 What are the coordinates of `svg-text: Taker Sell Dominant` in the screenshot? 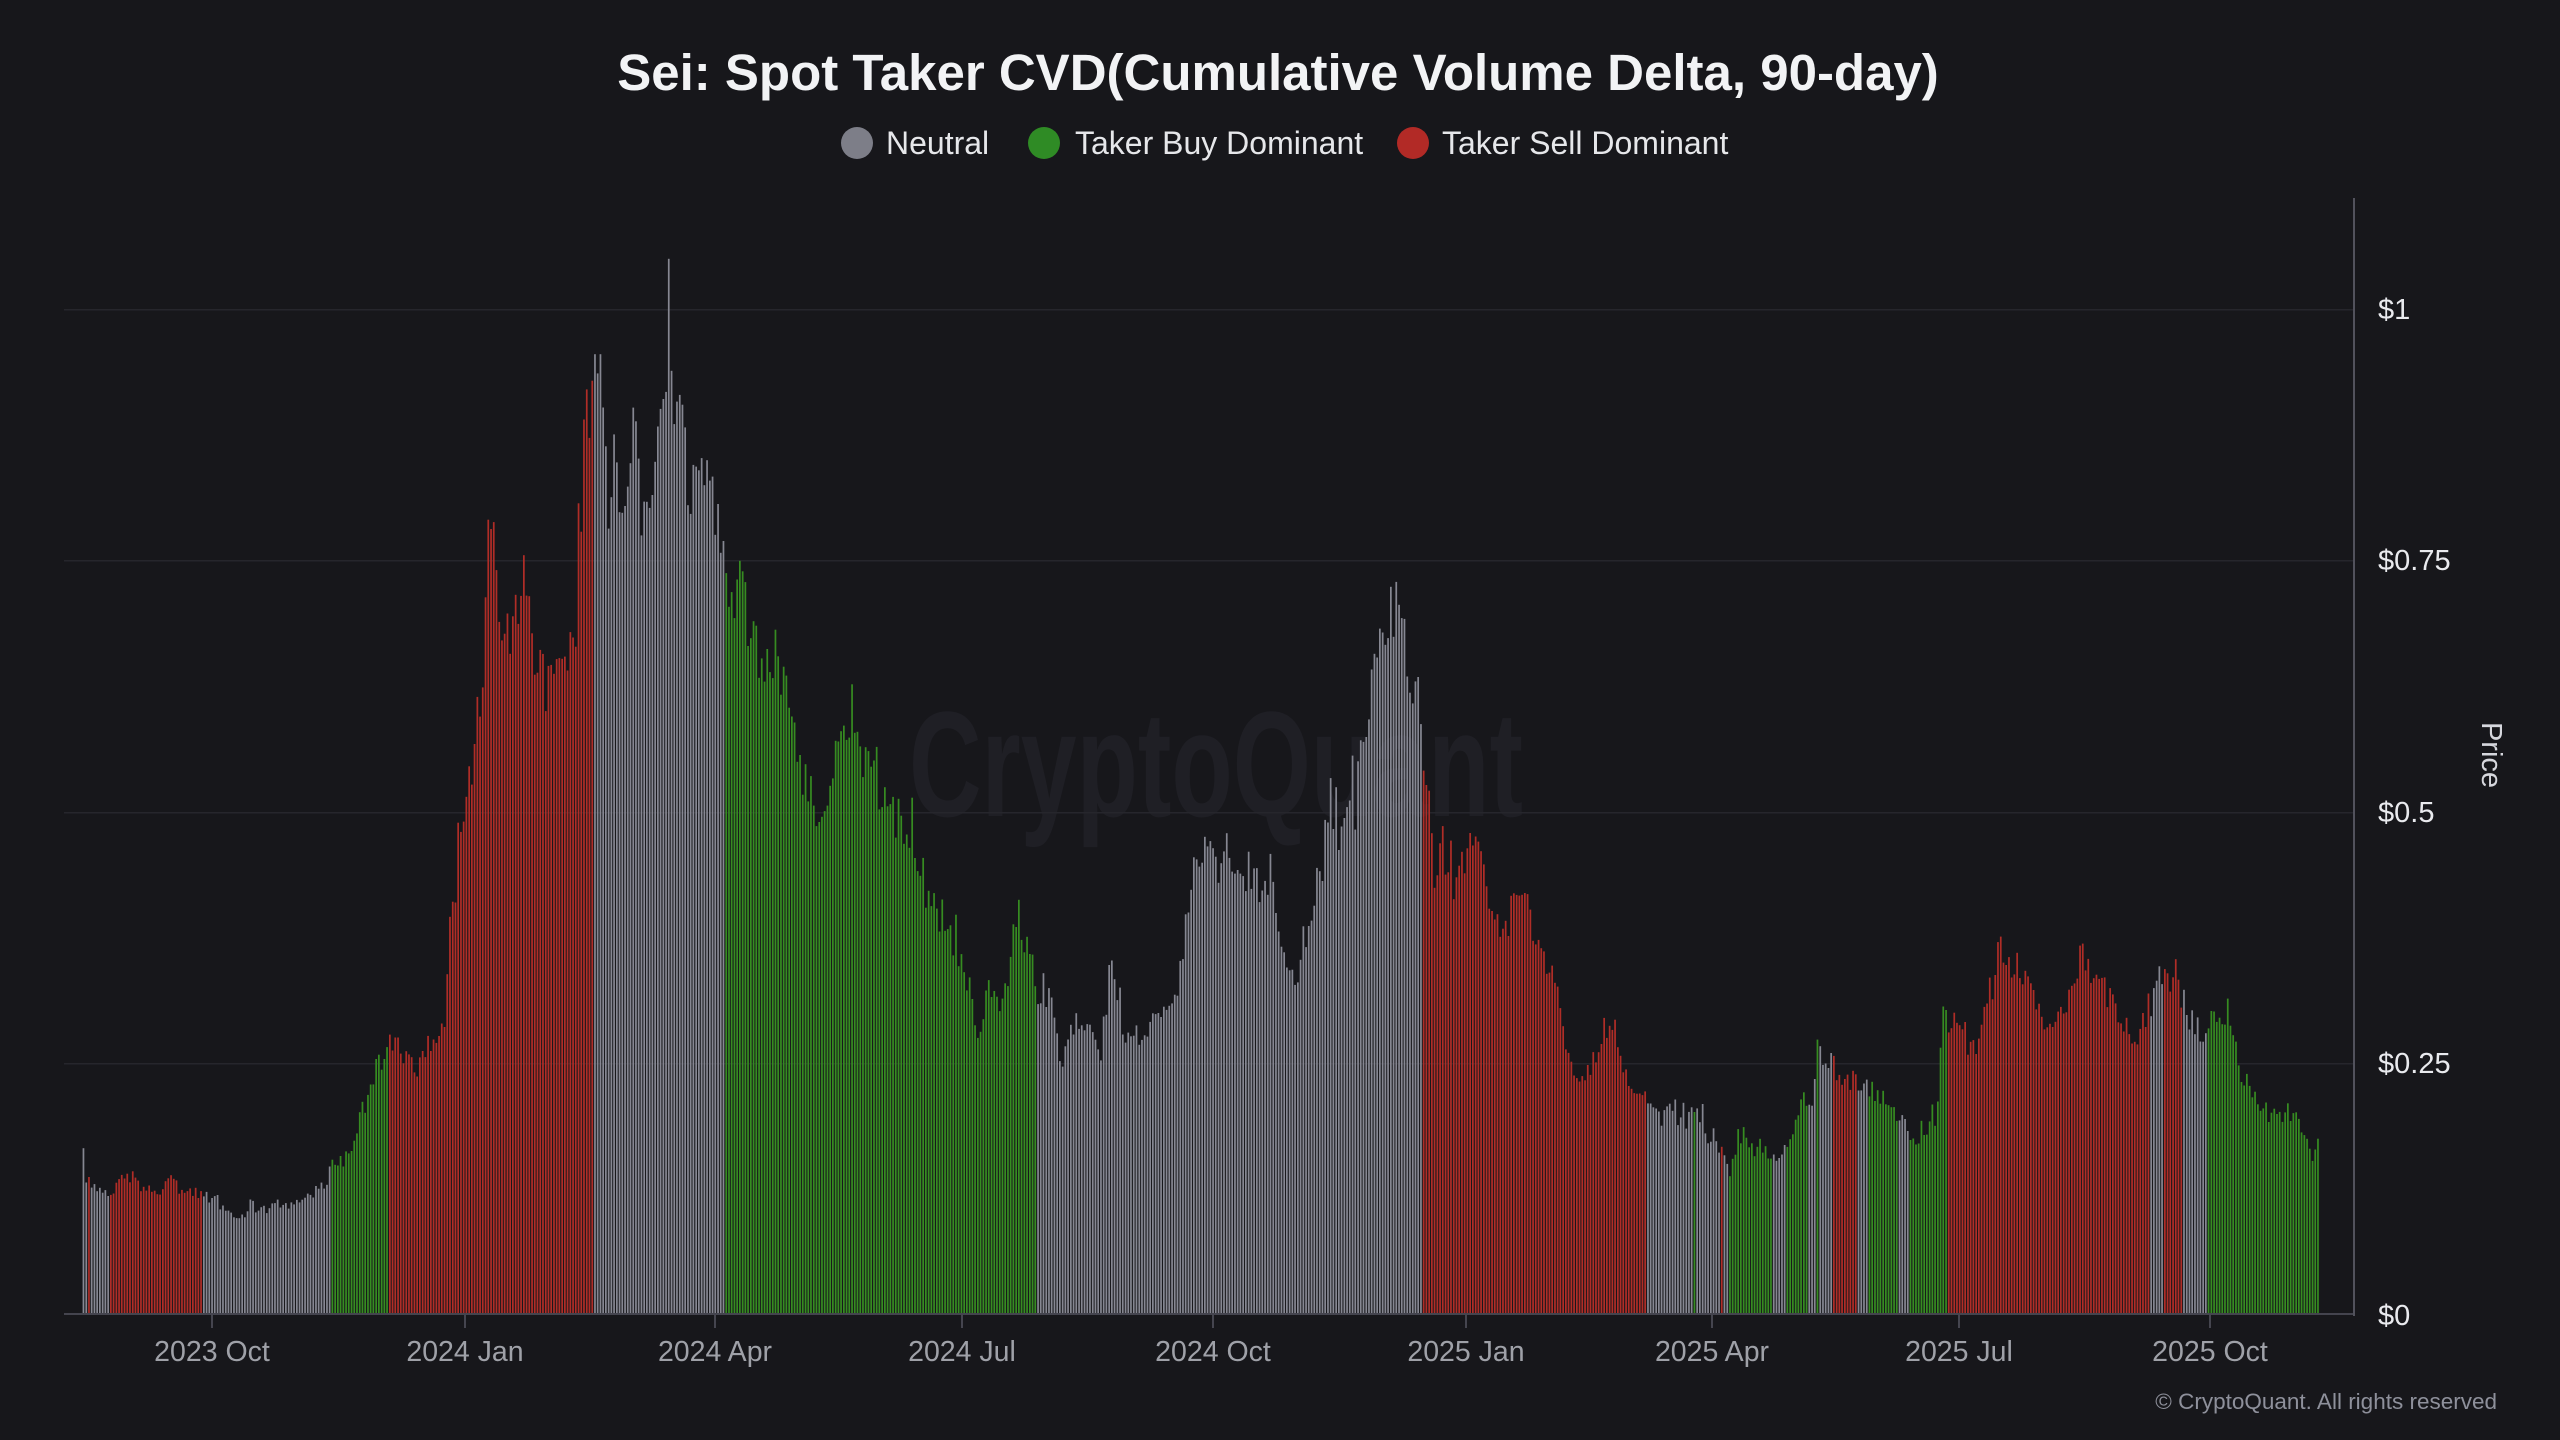 It's located at (1585, 143).